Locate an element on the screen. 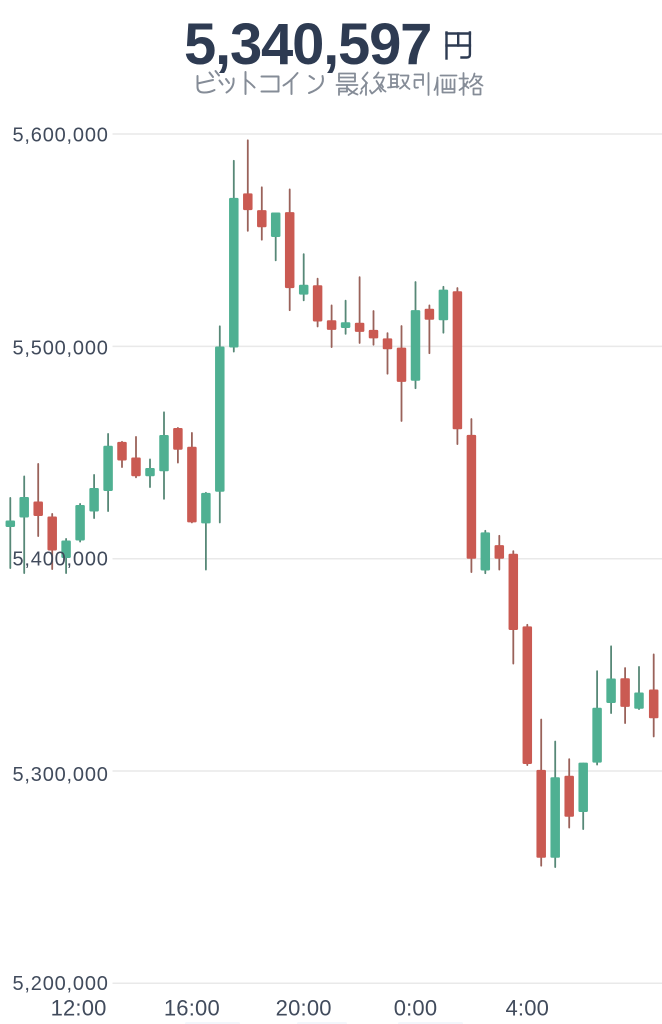  svg-text: 5,400,000 is located at coordinates (61, 559).